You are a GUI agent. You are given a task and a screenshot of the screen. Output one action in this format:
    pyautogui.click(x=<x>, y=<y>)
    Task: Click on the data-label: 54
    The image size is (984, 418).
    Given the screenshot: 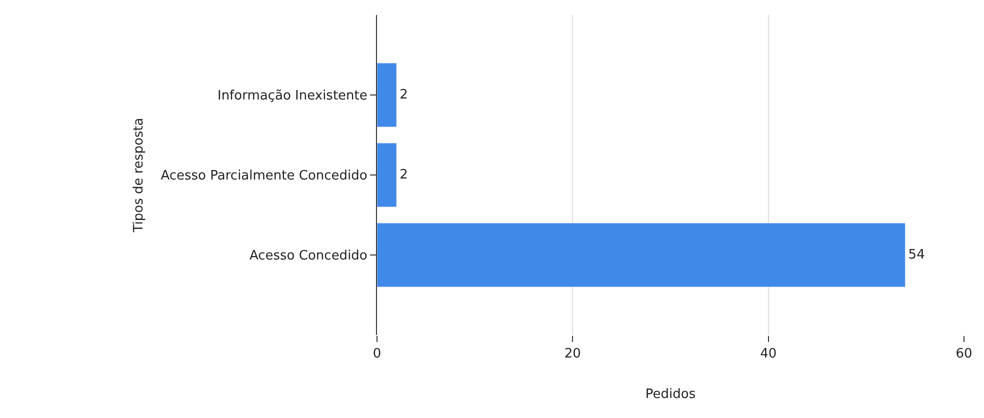 What is the action you would take?
    pyautogui.click(x=916, y=255)
    